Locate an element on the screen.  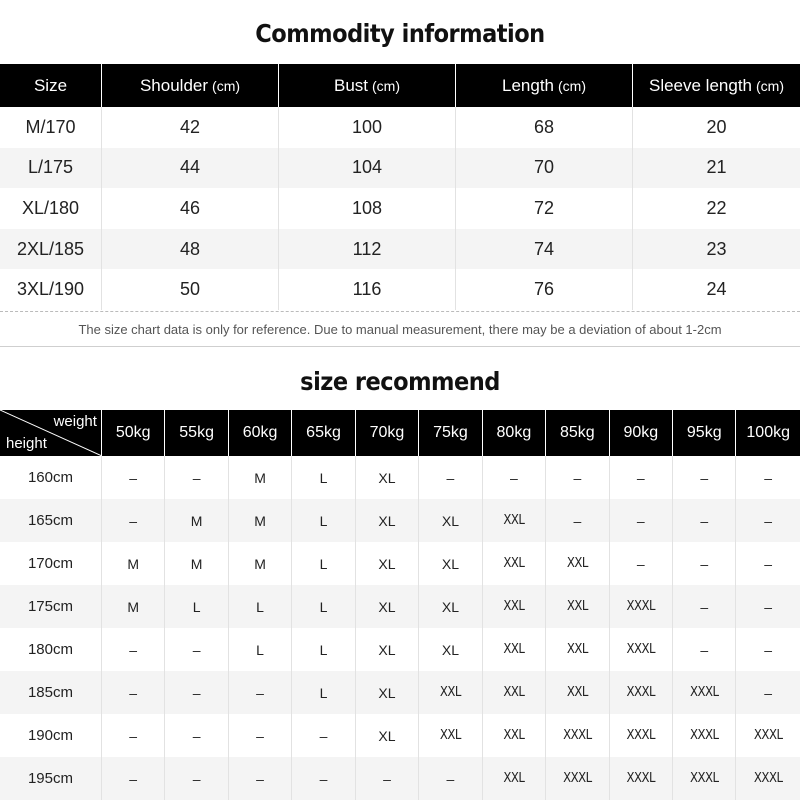
table-row: 180cm – – L L XL XL XXL XXL XXXL – – is located at coordinates (400, 649).